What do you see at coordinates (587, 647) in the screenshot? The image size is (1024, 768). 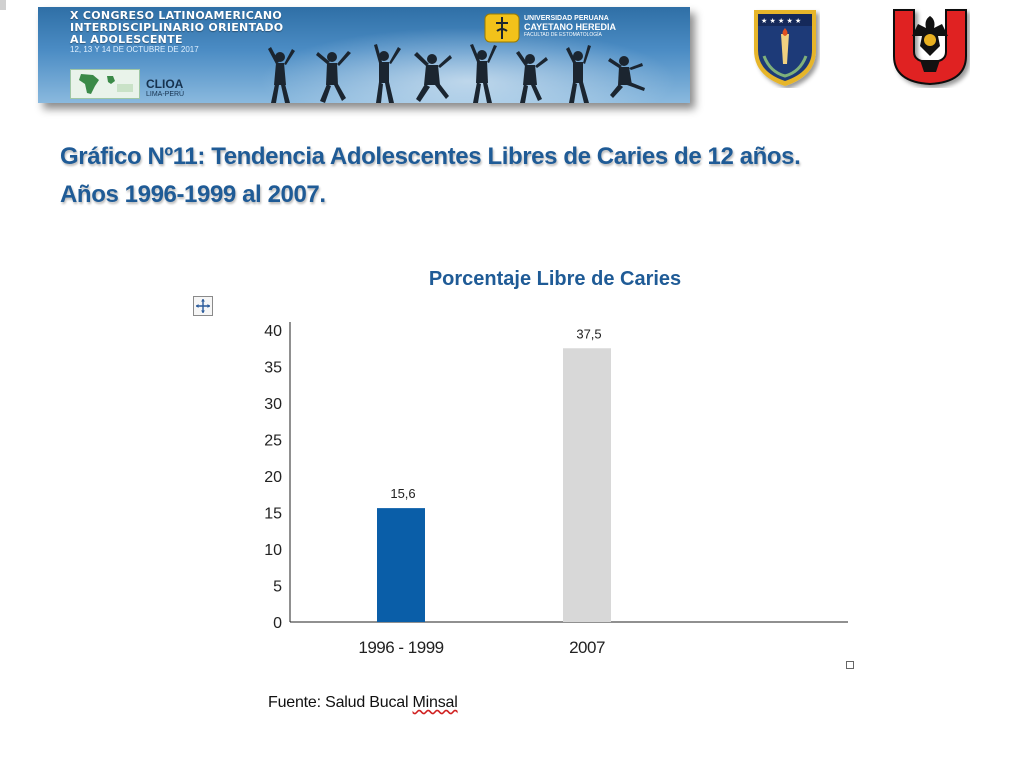 I see `x-tick-label: 2007` at bounding box center [587, 647].